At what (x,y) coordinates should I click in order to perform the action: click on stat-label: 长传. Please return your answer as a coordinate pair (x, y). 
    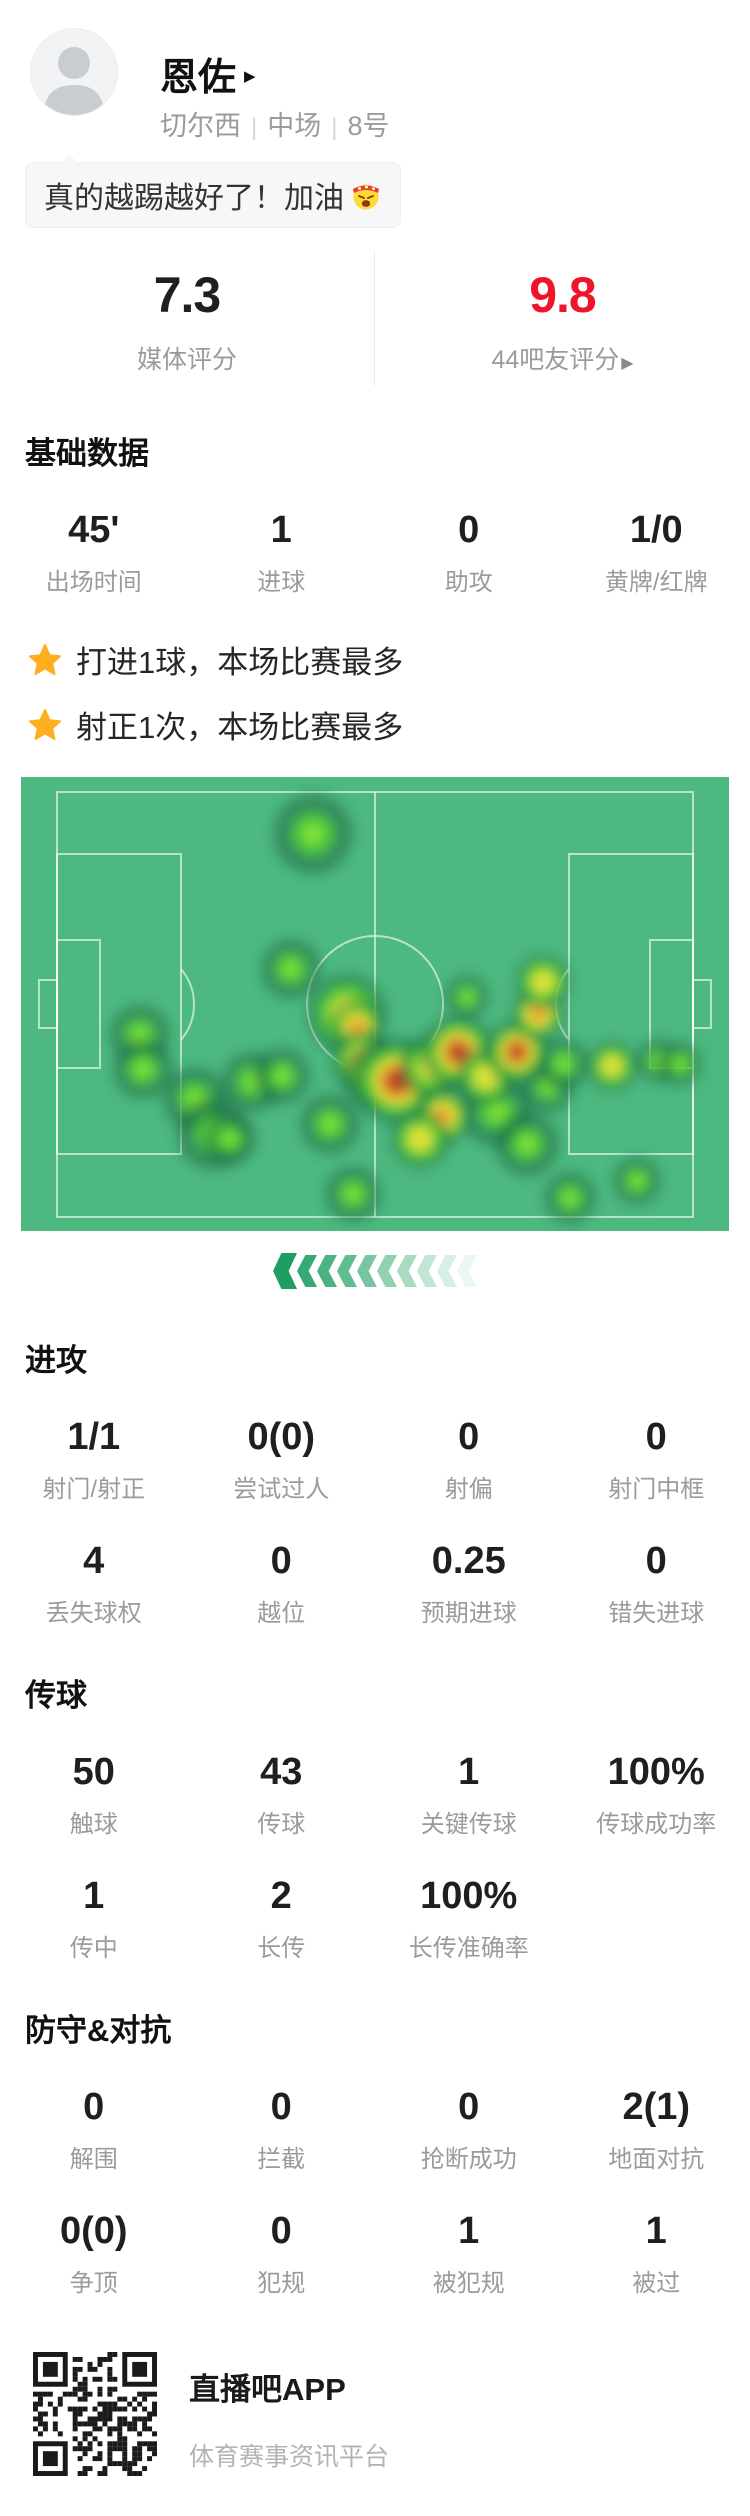
    Looking at the image, I should click on (282, 1945).